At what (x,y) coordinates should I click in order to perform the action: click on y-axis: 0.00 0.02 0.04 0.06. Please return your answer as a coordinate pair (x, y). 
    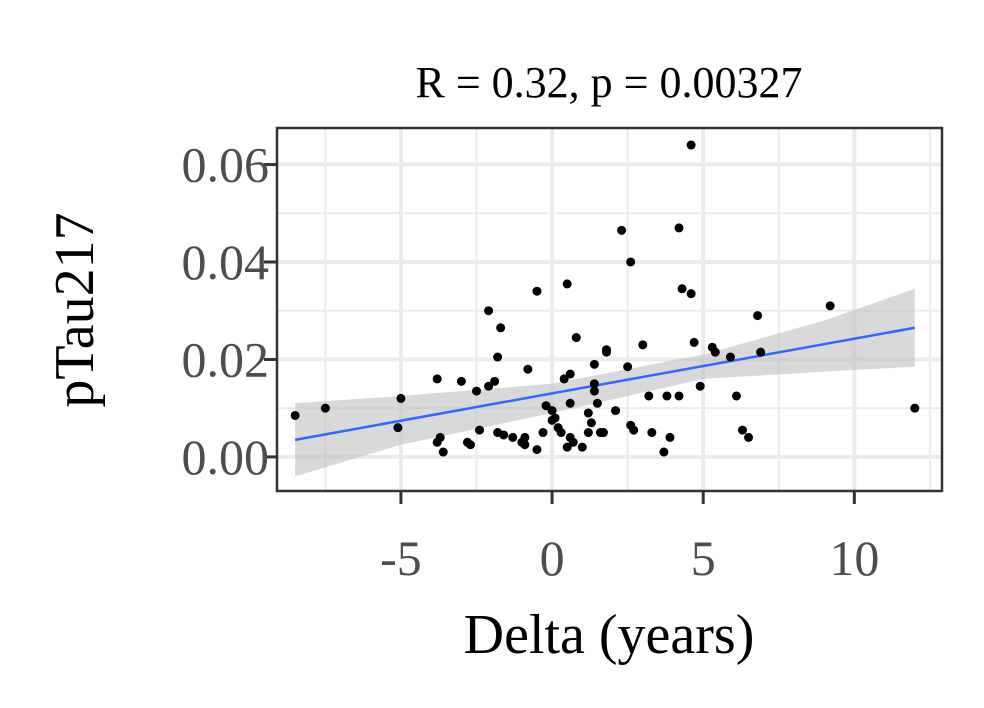
    Looking at the image, I should click on (229, 311).